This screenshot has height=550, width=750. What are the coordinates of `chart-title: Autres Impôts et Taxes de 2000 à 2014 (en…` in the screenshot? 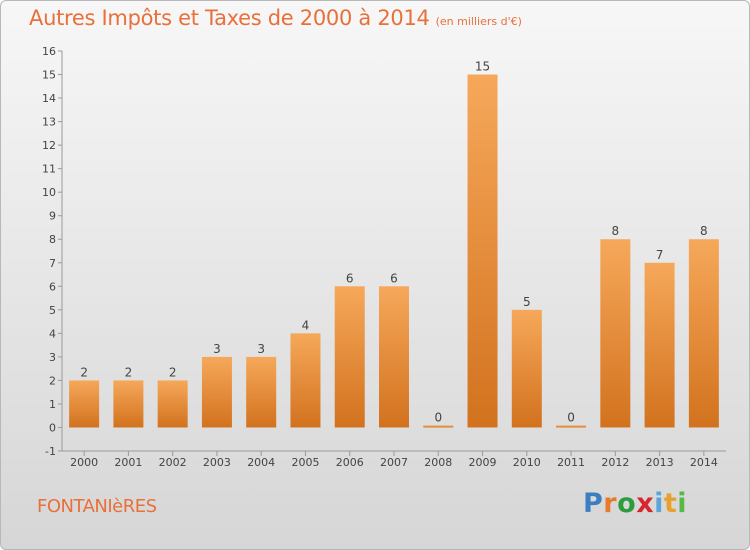 It's located at (275, 18).